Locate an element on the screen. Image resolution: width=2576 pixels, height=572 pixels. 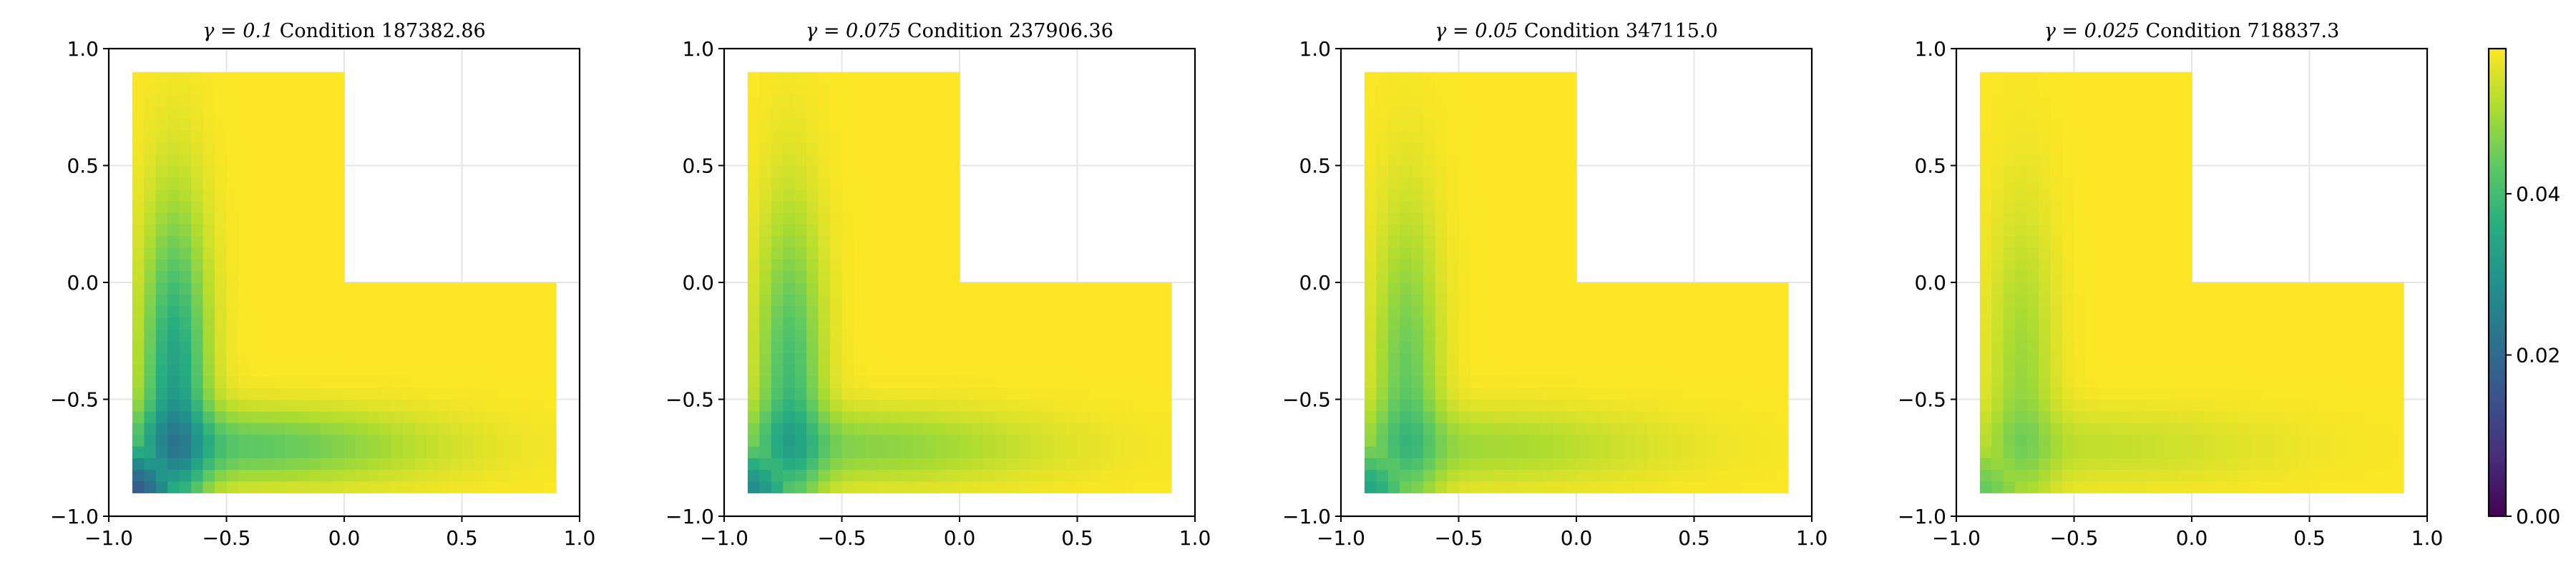
x-tick-label: −1.0 is located at coordinates (724, 538).